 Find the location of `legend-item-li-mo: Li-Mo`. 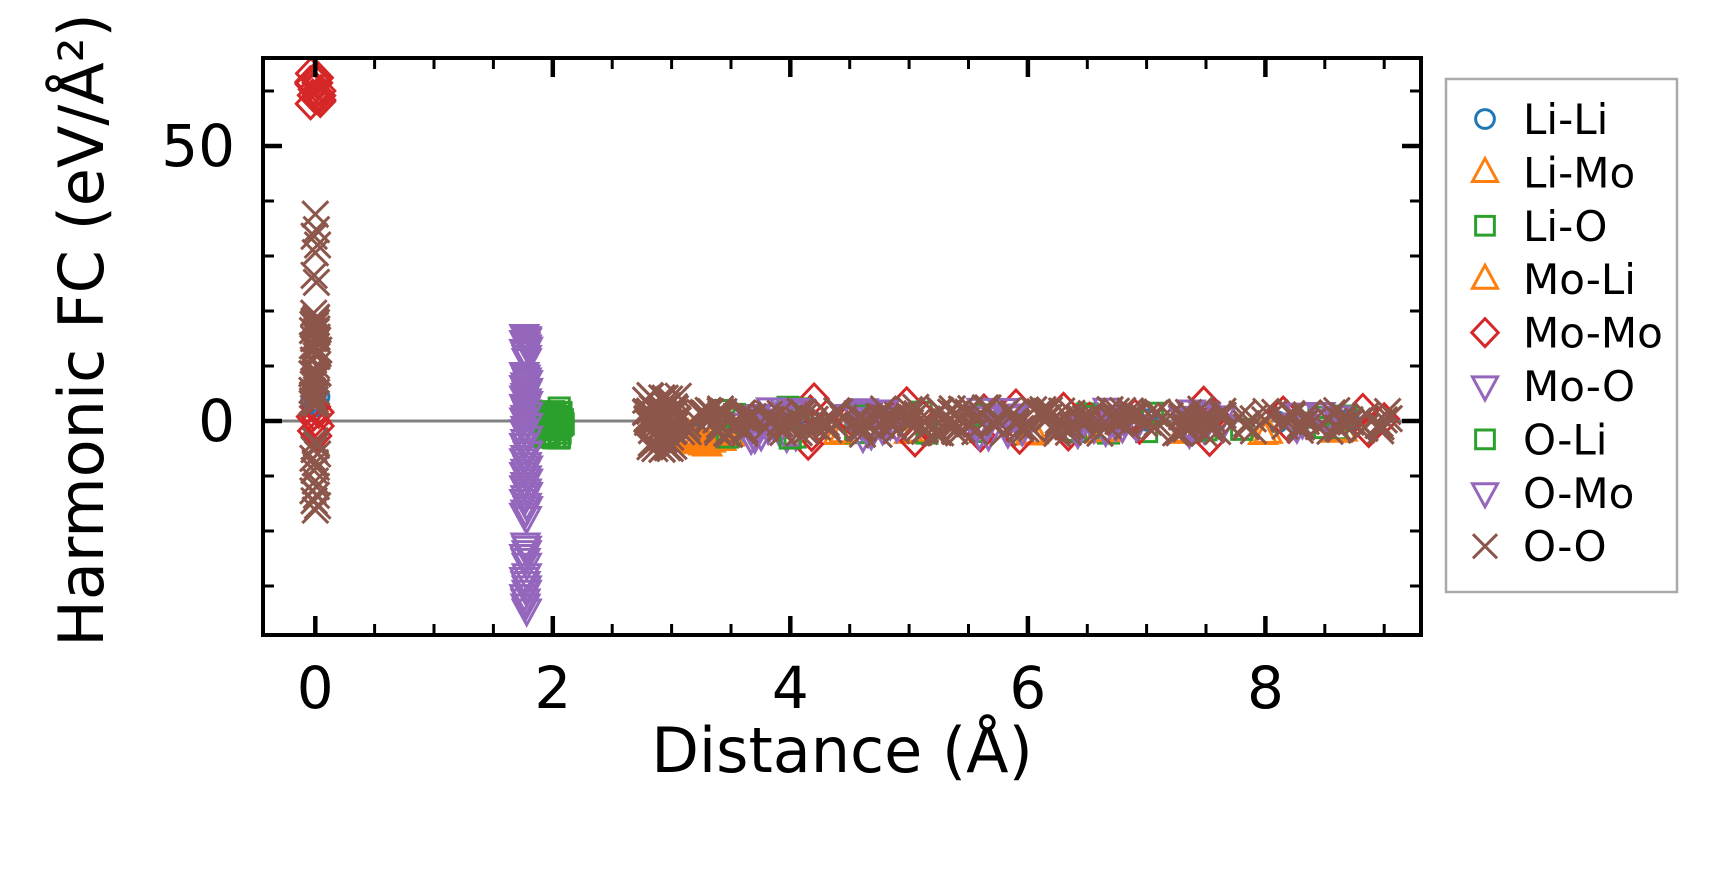

legend-item-li-mo: Li-Mo is located at coordinates (1552, 172).